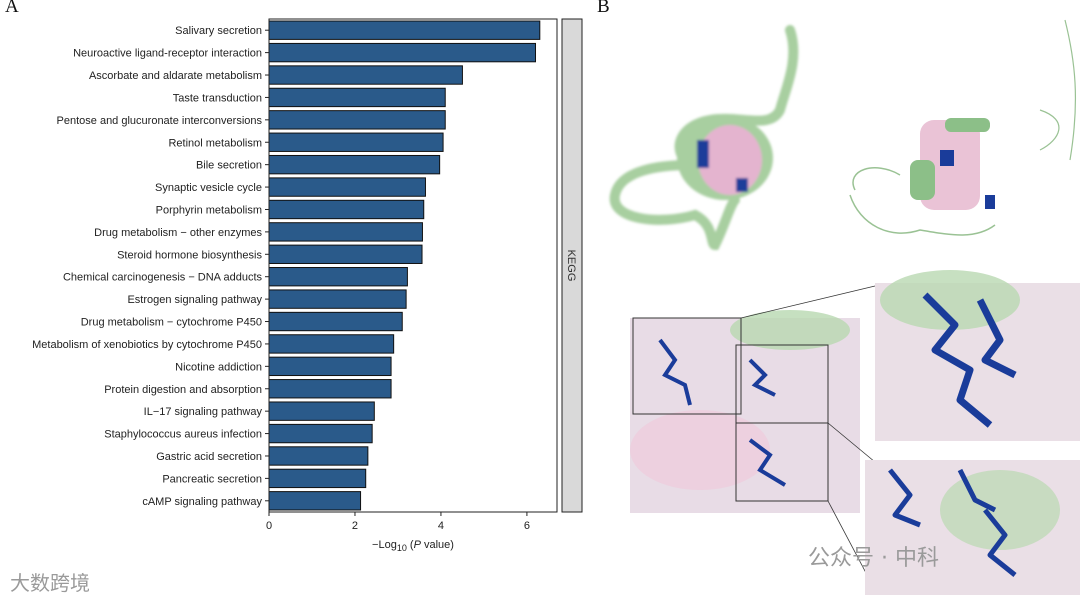 This screenshot has width=1080, height=599. What do you see at coordinates (171, 323) in the screenshot?
I see `category-label-14: Drug metabolism − cytochrome P450` at bounding box center [171, 323].